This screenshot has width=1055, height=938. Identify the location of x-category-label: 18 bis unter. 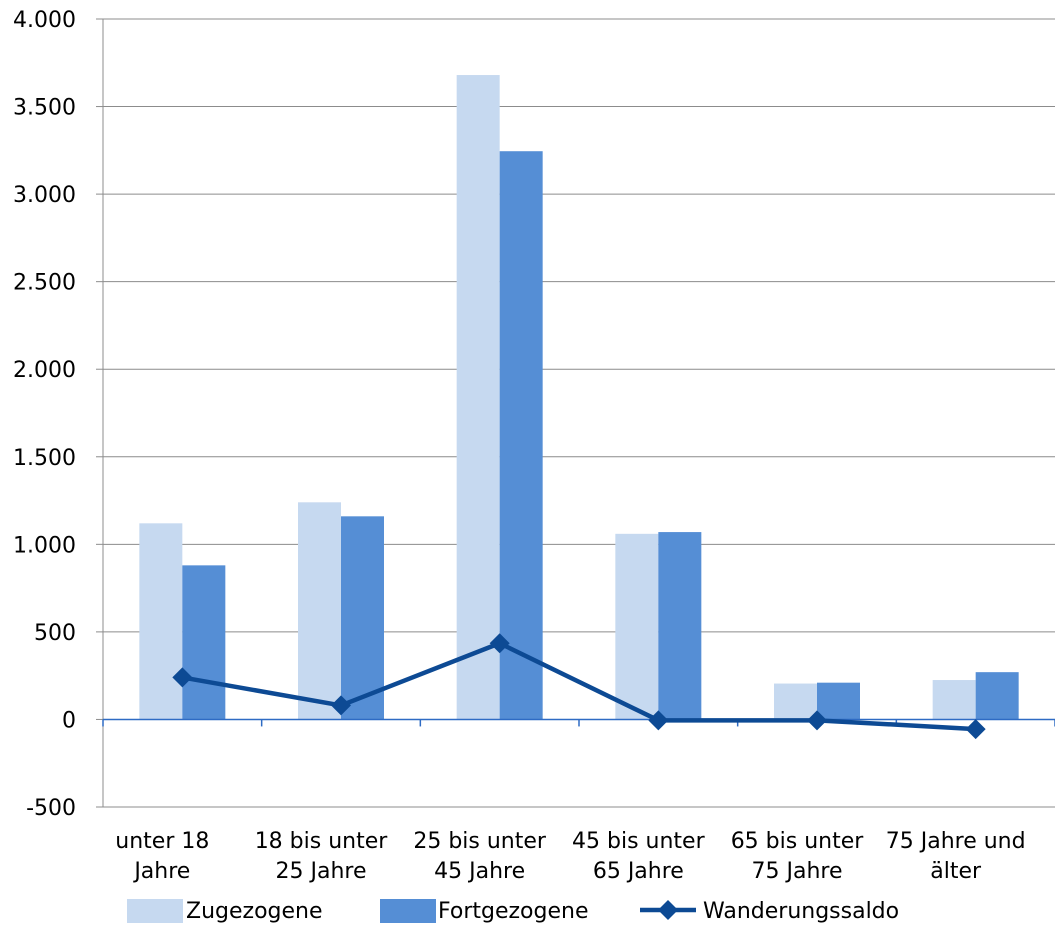
(322, 841).